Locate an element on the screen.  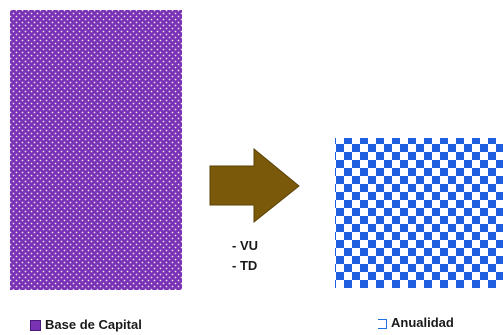
legend-annuity: Anualidad is located at coordinates (416, 322).